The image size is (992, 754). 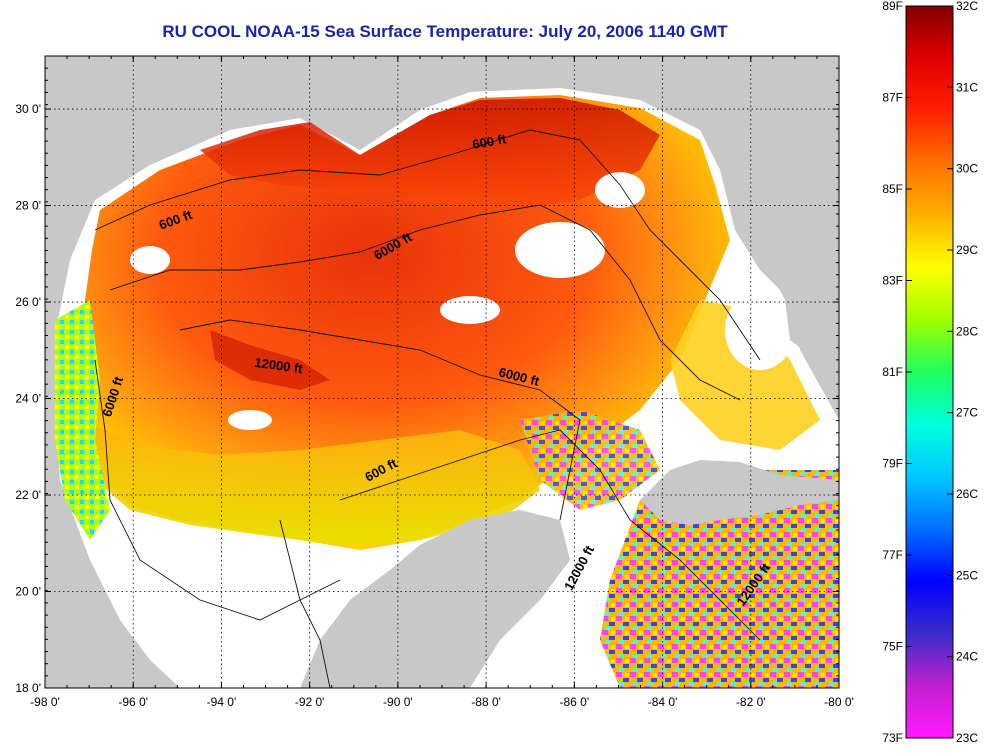 What do you see at coordinates (575, 702) in the screenshot?
I see `lon-tick-label: -86 0'` at bounding box center [575, 702].